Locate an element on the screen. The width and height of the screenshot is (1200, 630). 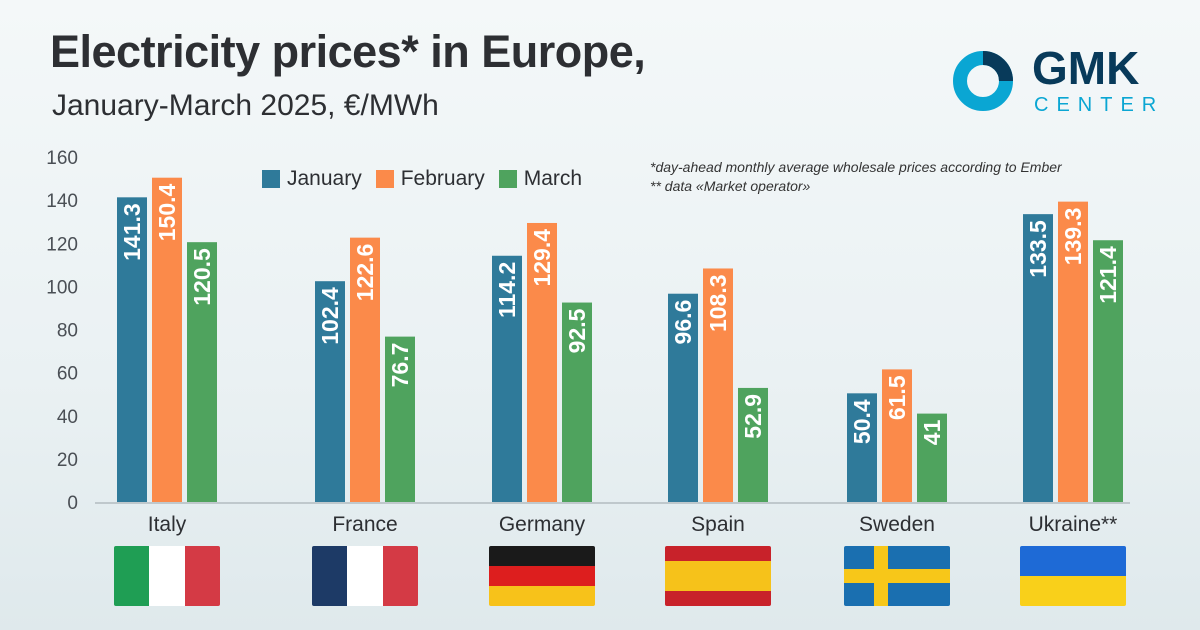
flag-ukraine is located at coordinates (1073, 576).